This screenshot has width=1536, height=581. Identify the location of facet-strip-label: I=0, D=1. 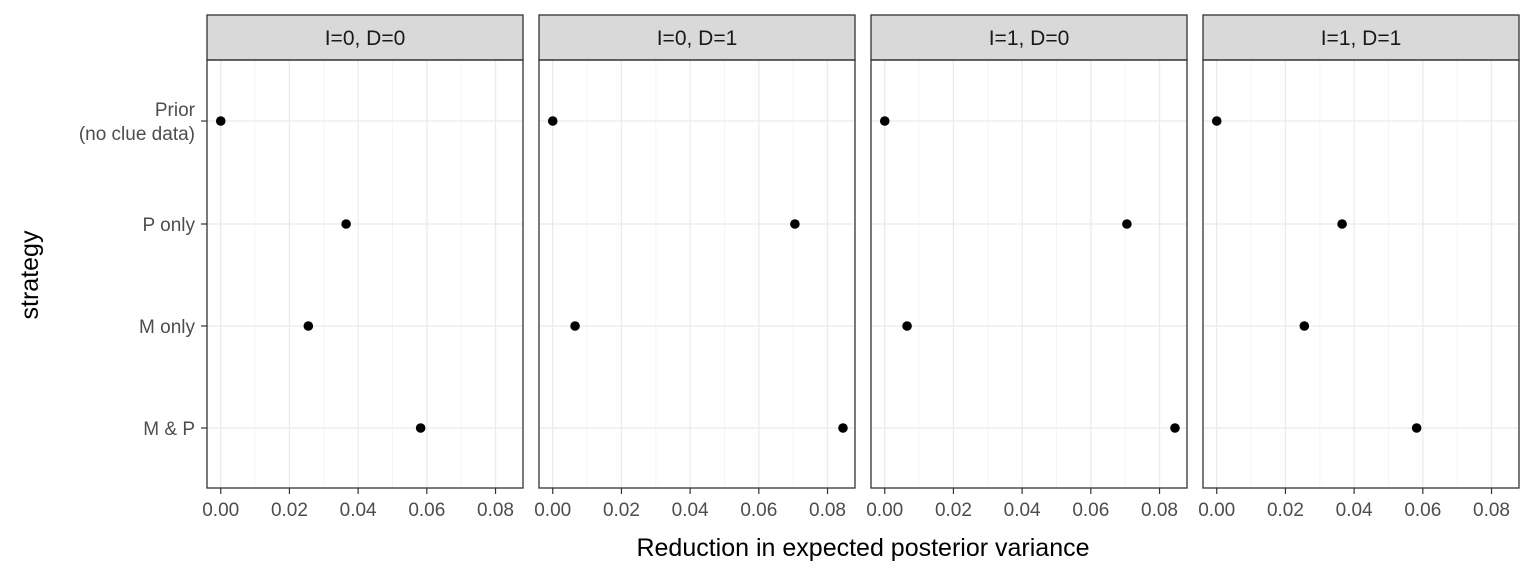
(697, 38).